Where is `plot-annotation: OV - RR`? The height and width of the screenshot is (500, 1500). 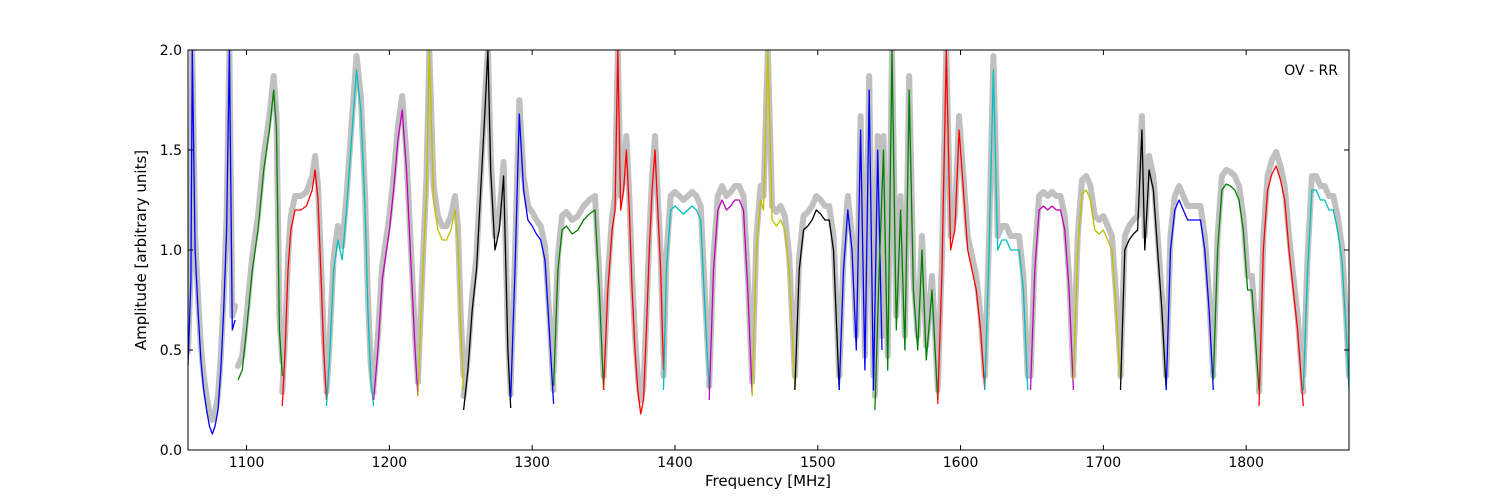 plot-annotation: OV - RR is located at coordinates (1311, 71).